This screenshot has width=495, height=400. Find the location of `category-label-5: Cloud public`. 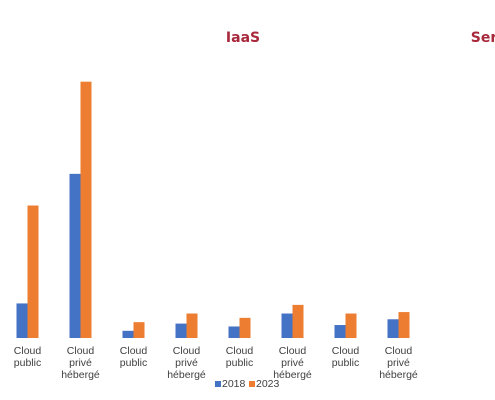

category-label-5: Cloud public is located at coordinates (240, 357).